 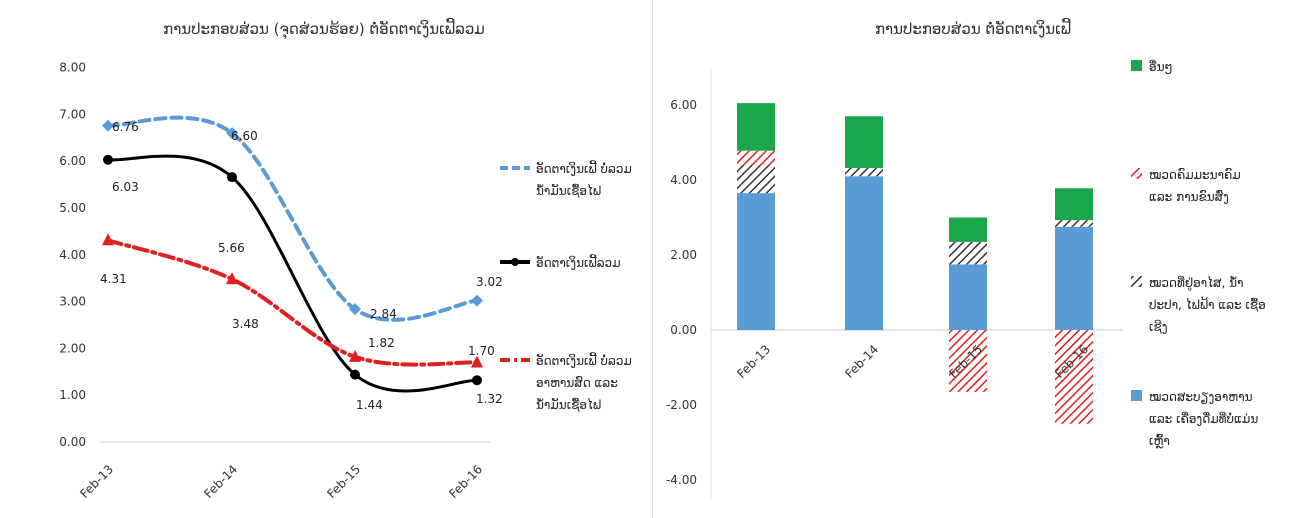 I want to click on data-label: 3.02, so click(x=489, y=282).